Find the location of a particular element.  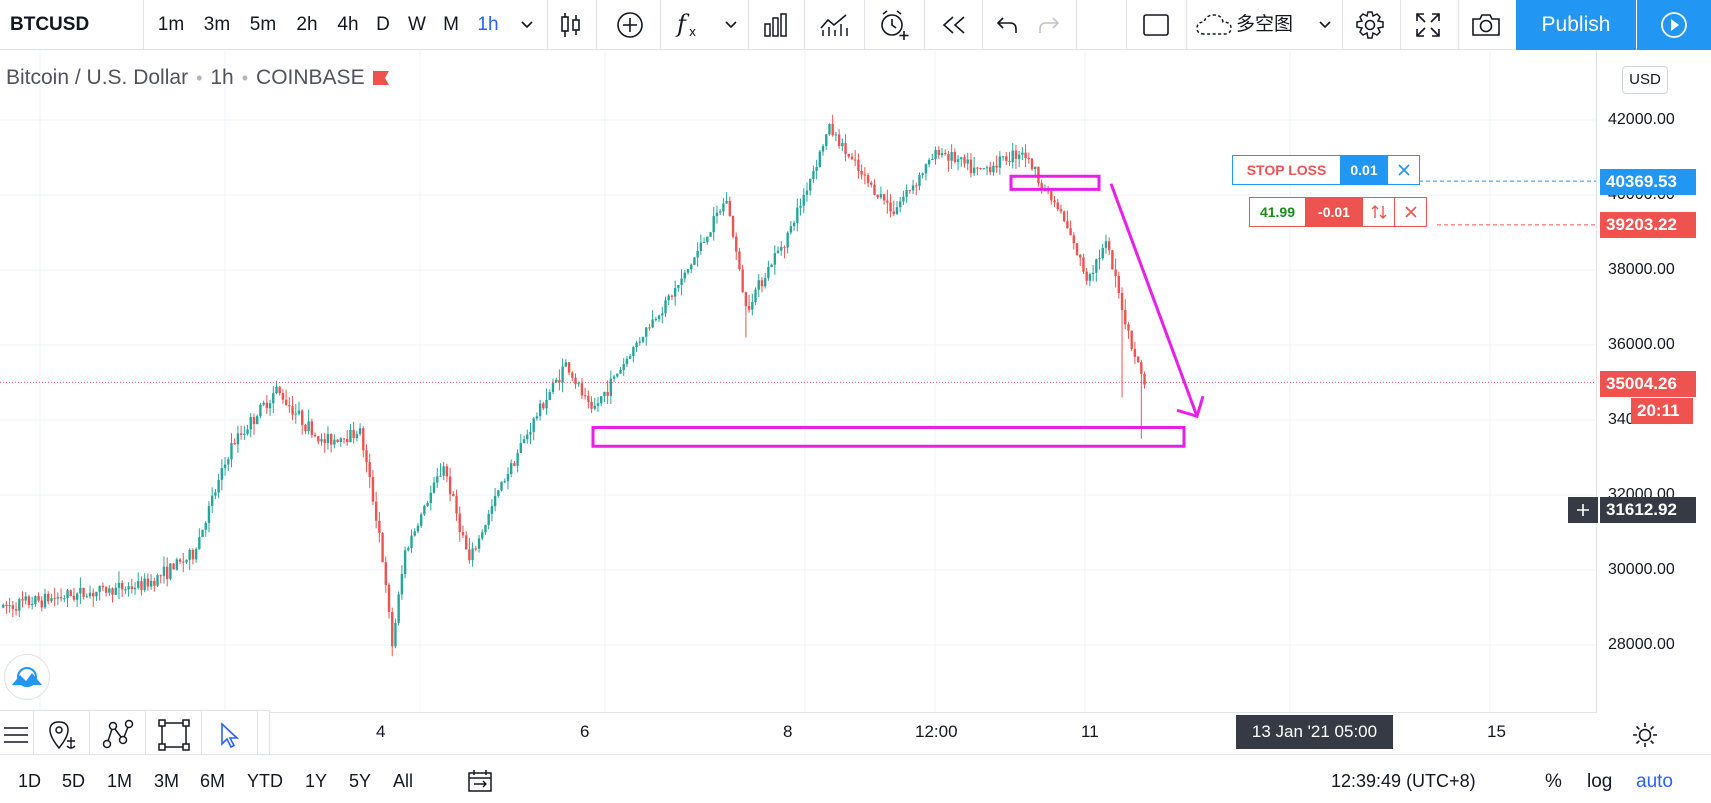

range-3m: 3M is located at coordinates (167, 781).